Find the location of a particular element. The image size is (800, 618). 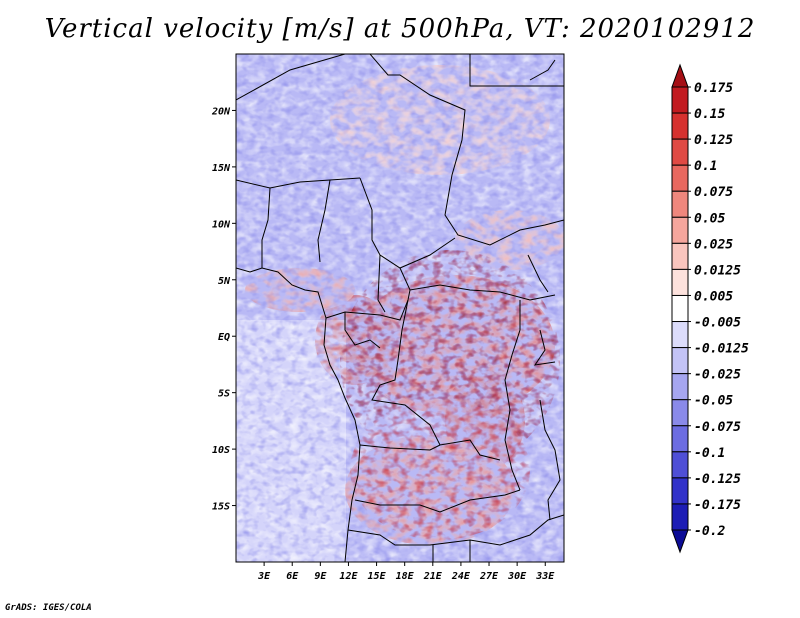

coastline is located at coordinates (298, 414).